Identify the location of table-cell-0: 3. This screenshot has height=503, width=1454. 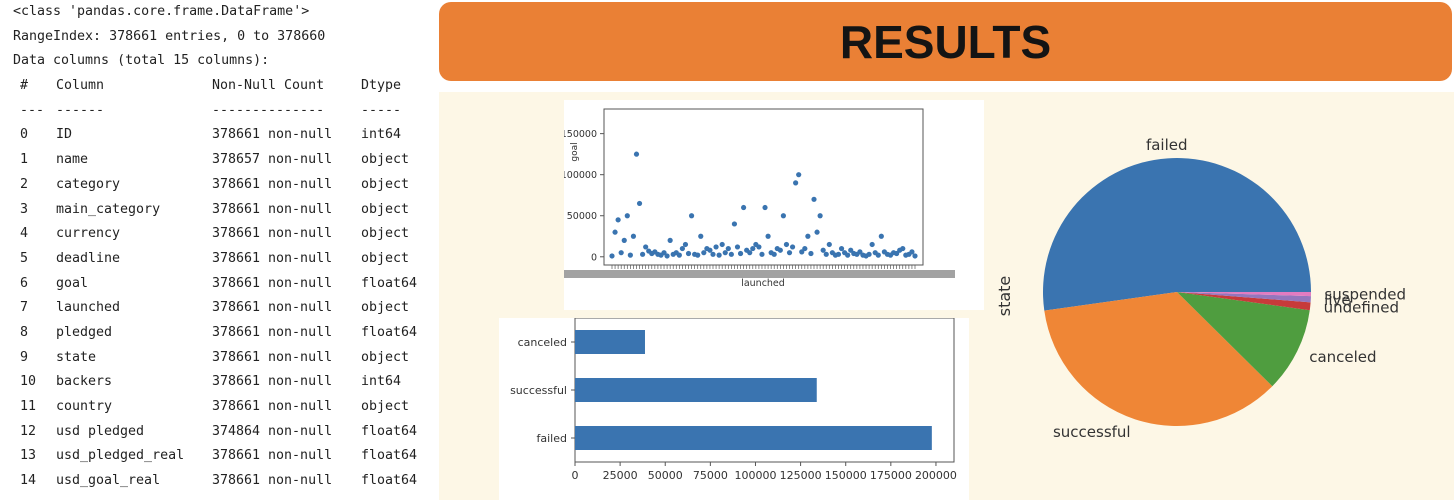
(24, 209).